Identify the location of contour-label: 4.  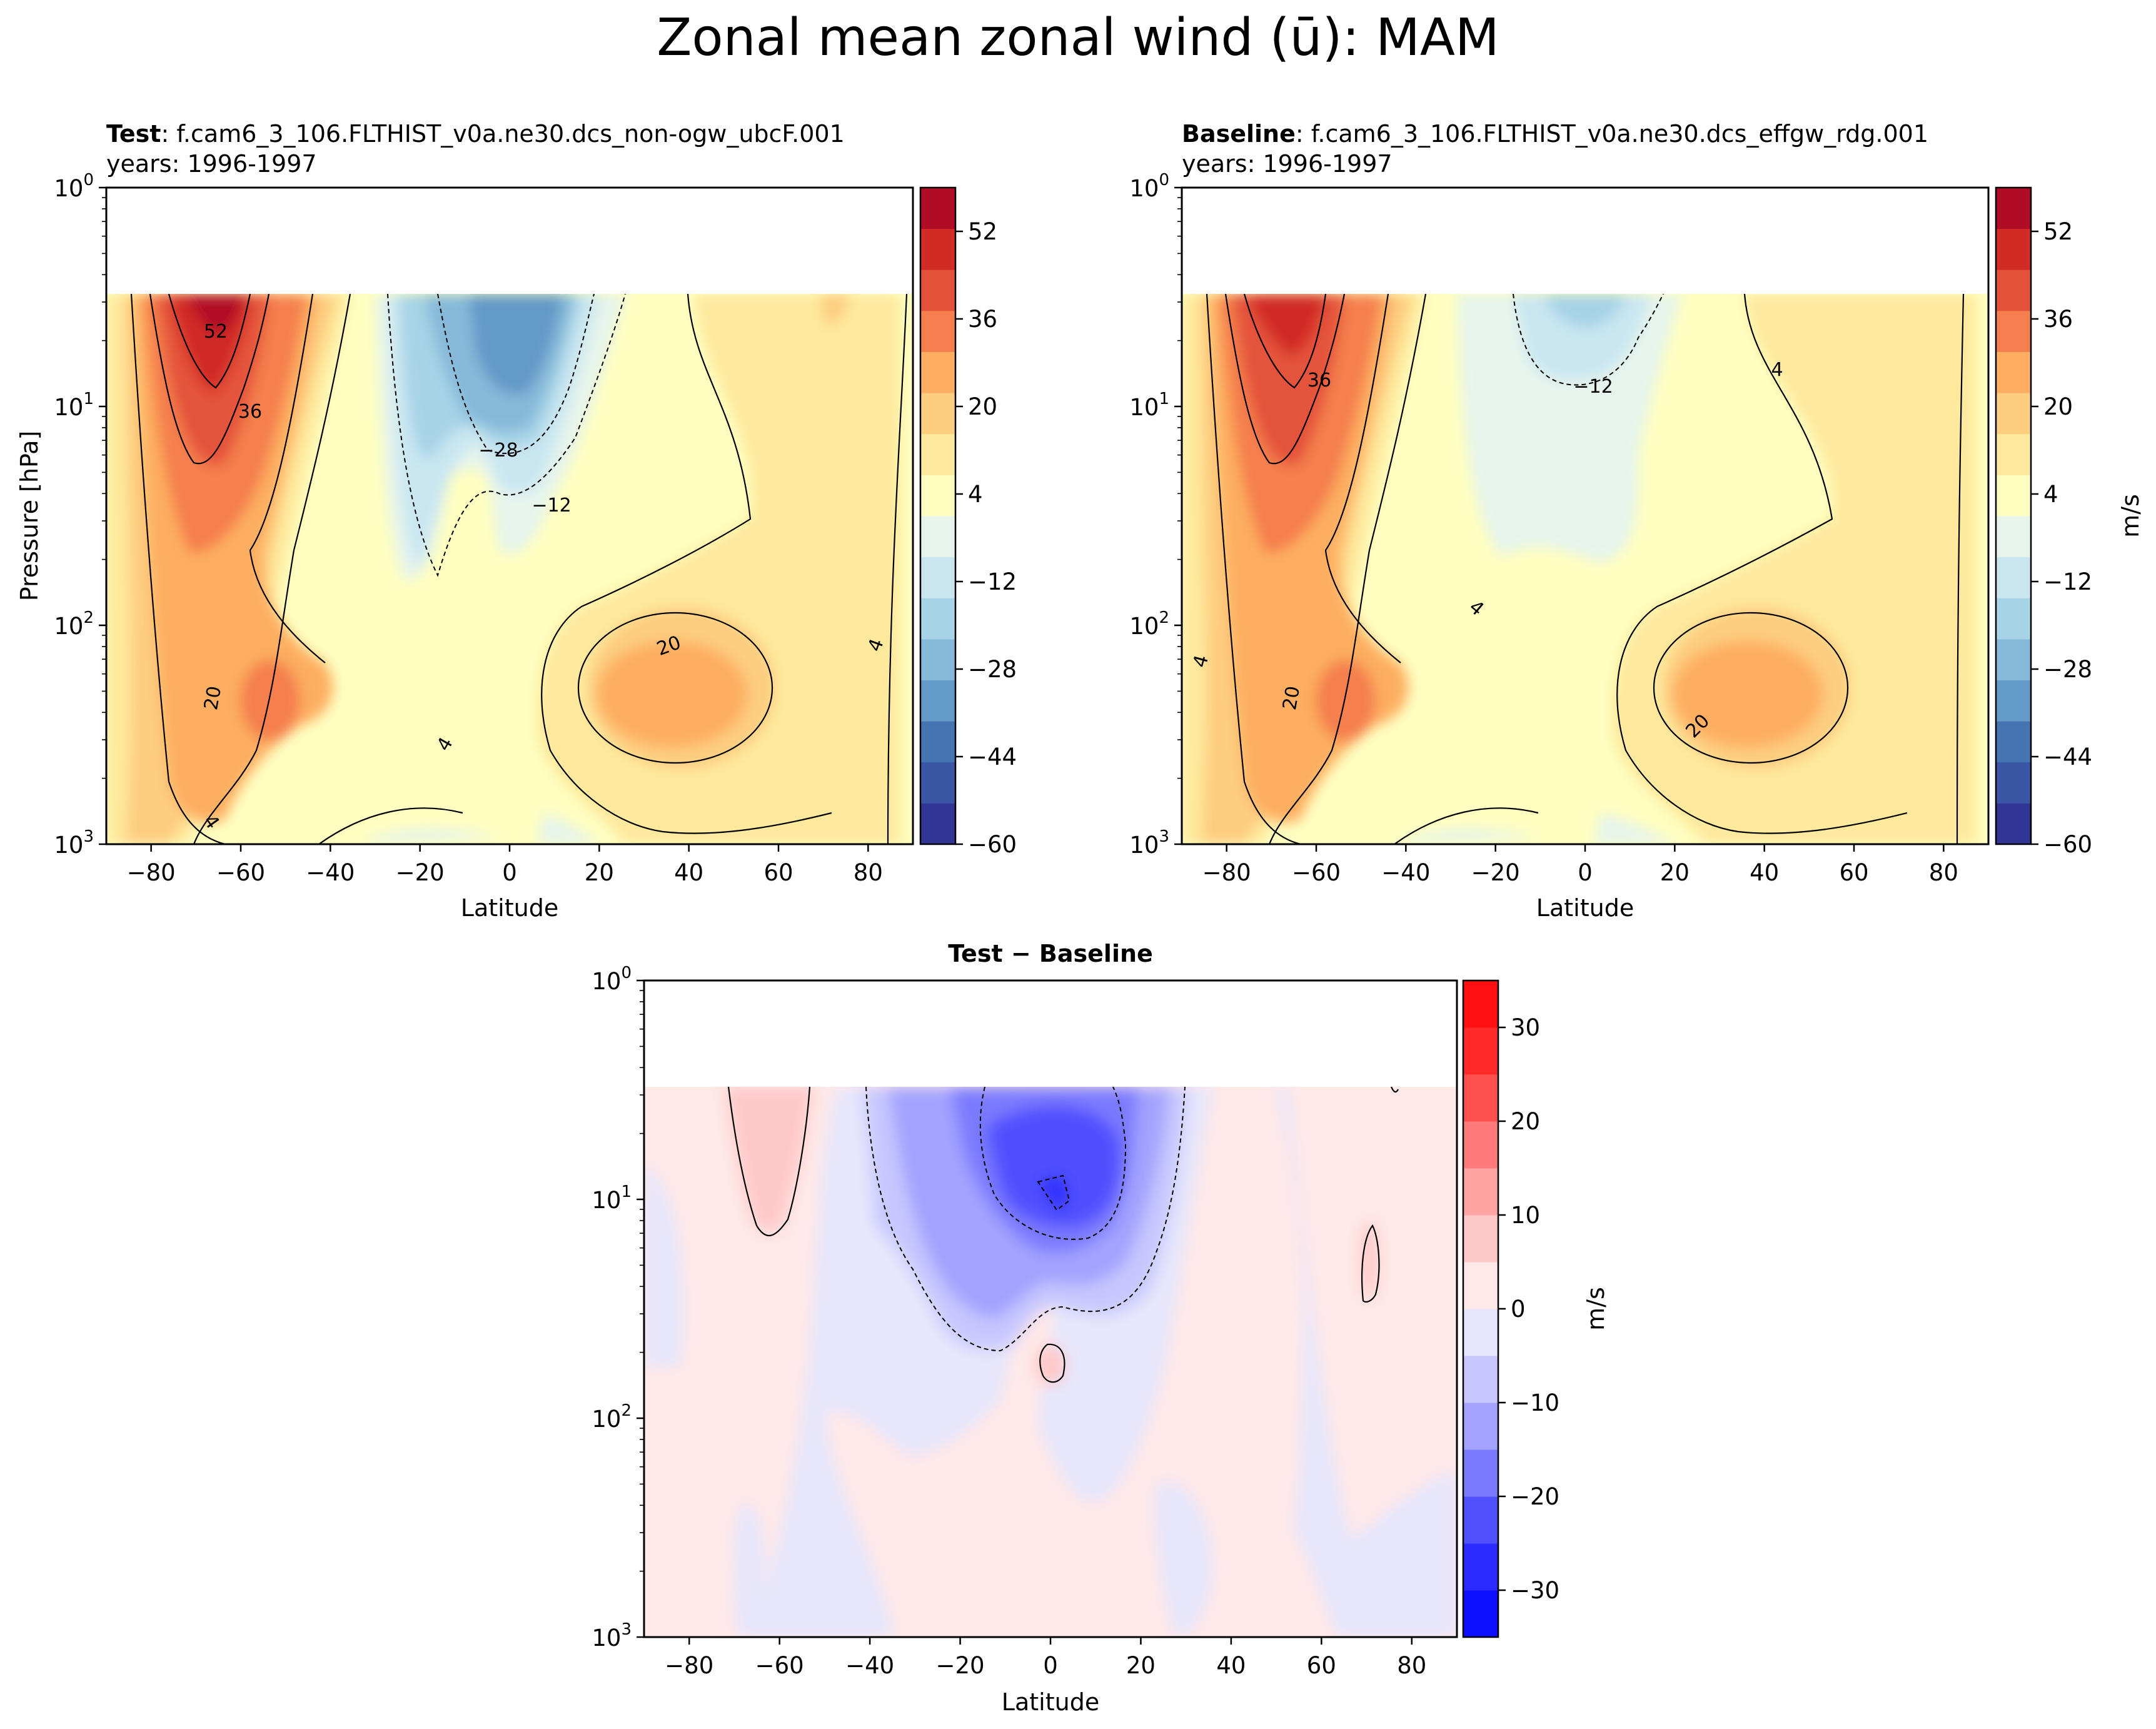
(1777, 370).